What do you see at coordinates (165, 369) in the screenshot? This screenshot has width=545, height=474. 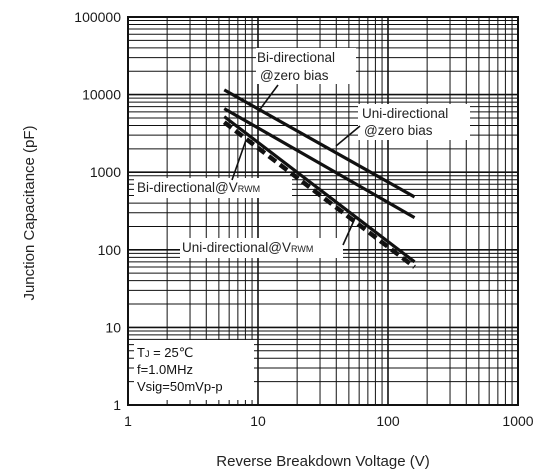 I see `condition-frequency: f=1.0MHz` at bounding box center [165, 369].